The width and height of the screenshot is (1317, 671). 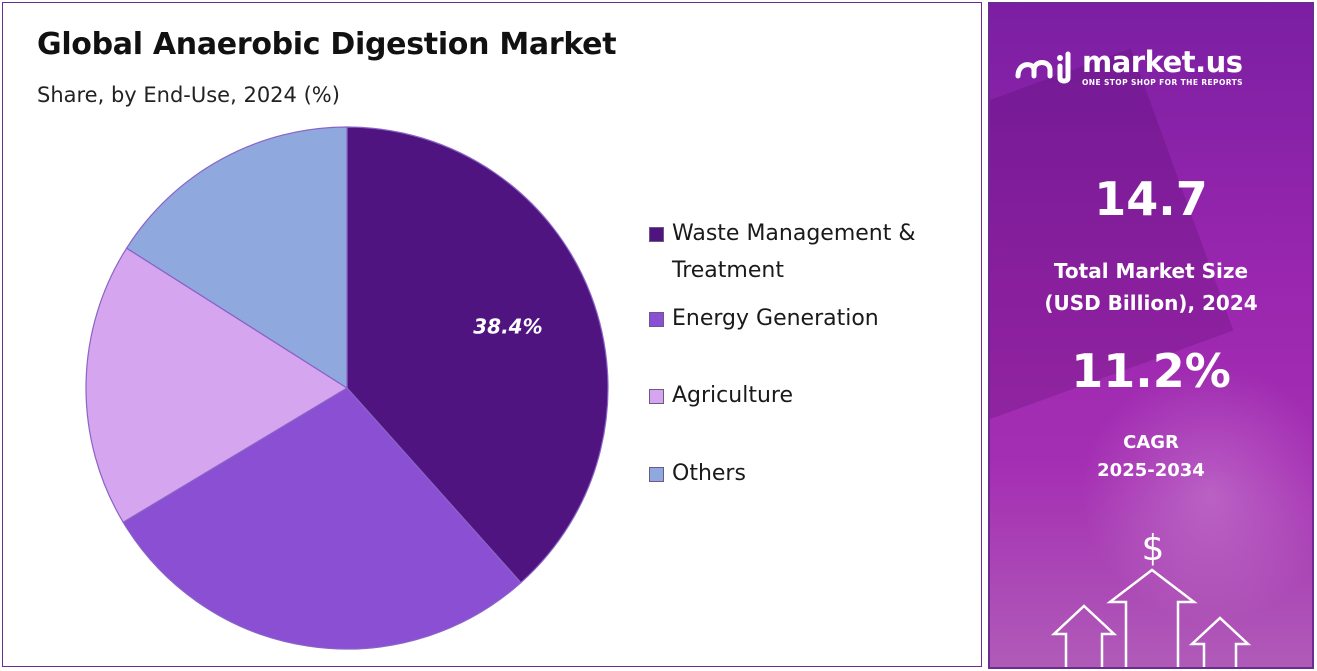 What do you see at coordinates (709, 473) in the screenshot?
I see `legend-label: Others` at bounding box center [709, 473].